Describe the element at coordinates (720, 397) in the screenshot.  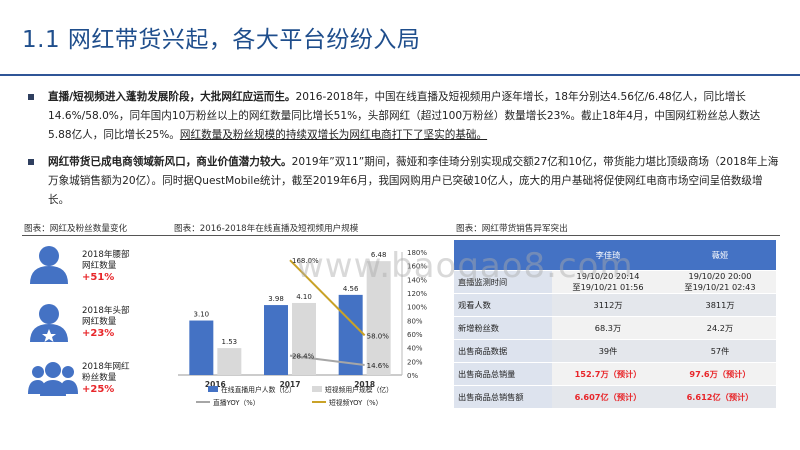
I see `table-cell: 6.612亿（预计）` at that location.